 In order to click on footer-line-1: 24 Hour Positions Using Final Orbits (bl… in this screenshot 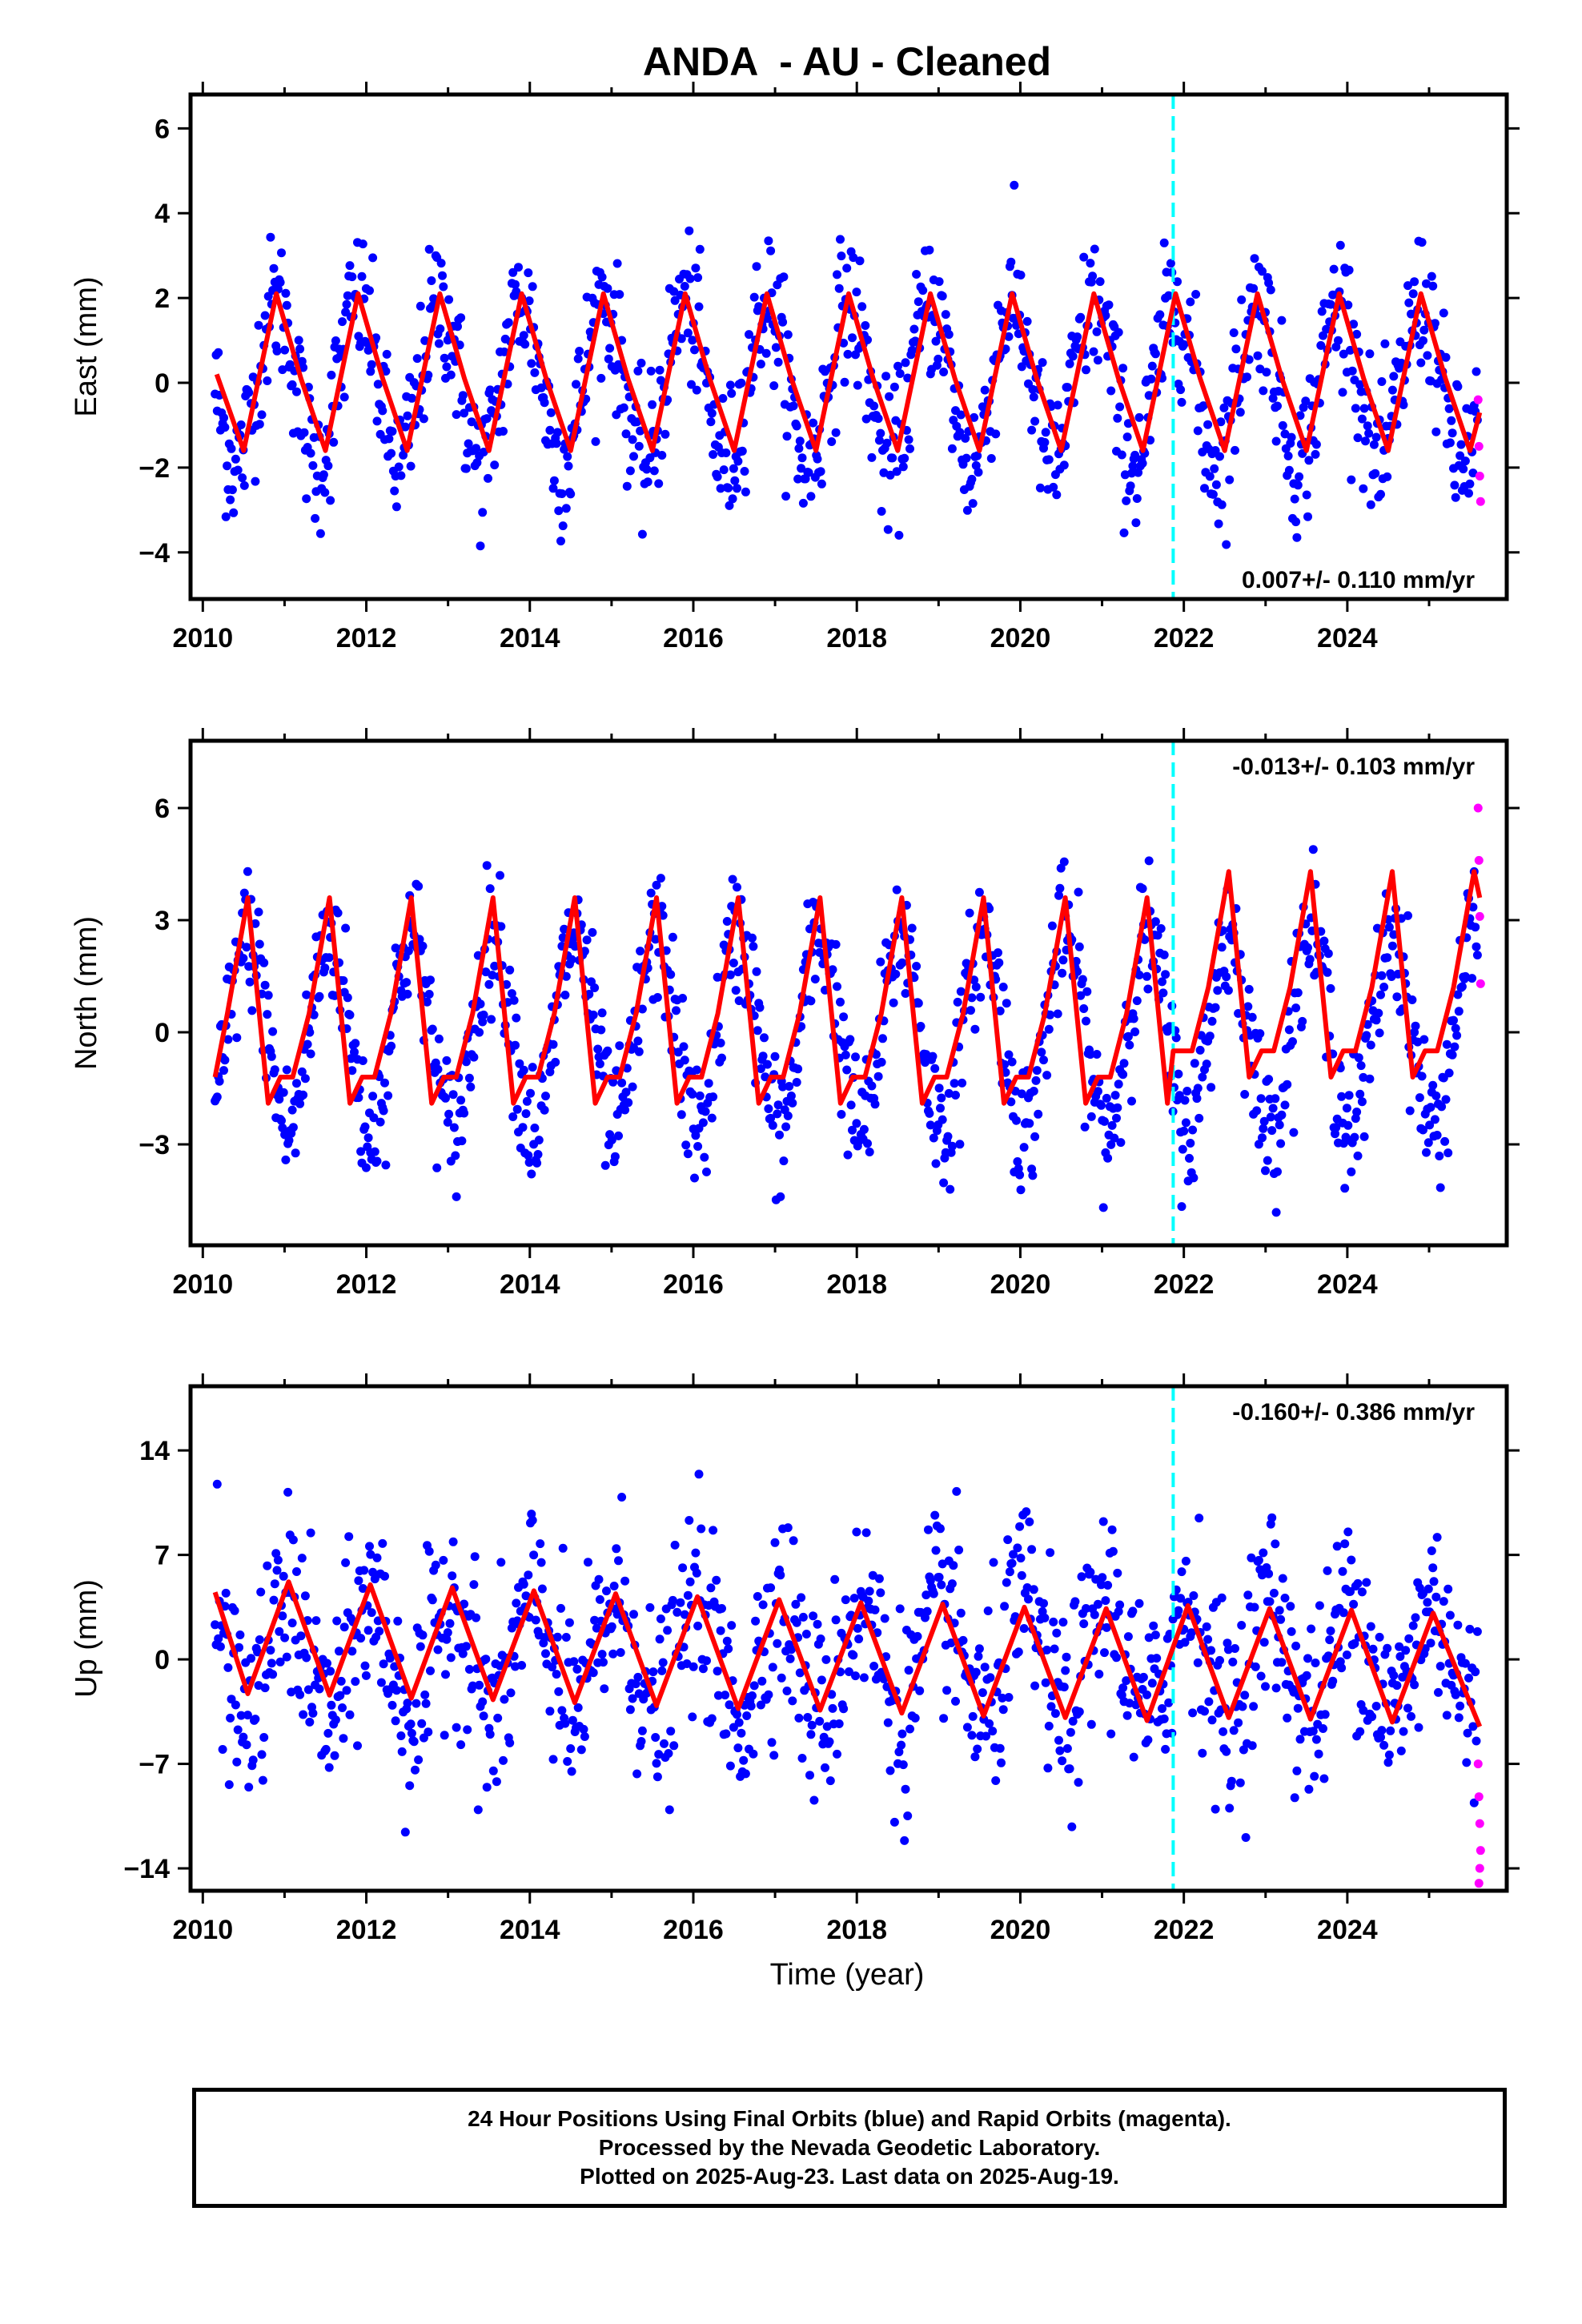, I will do `click(849, 2118)`.